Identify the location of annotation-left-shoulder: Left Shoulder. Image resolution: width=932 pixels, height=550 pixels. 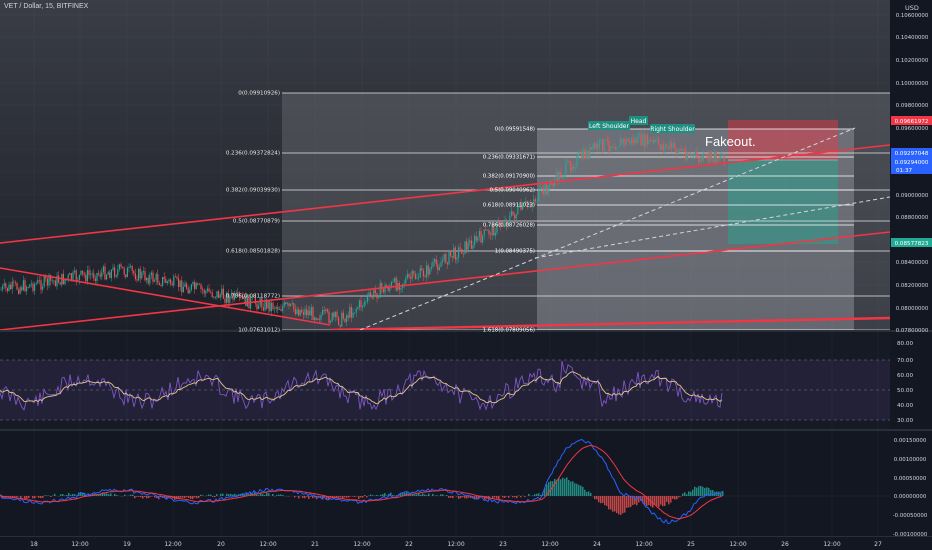
(609, 125).